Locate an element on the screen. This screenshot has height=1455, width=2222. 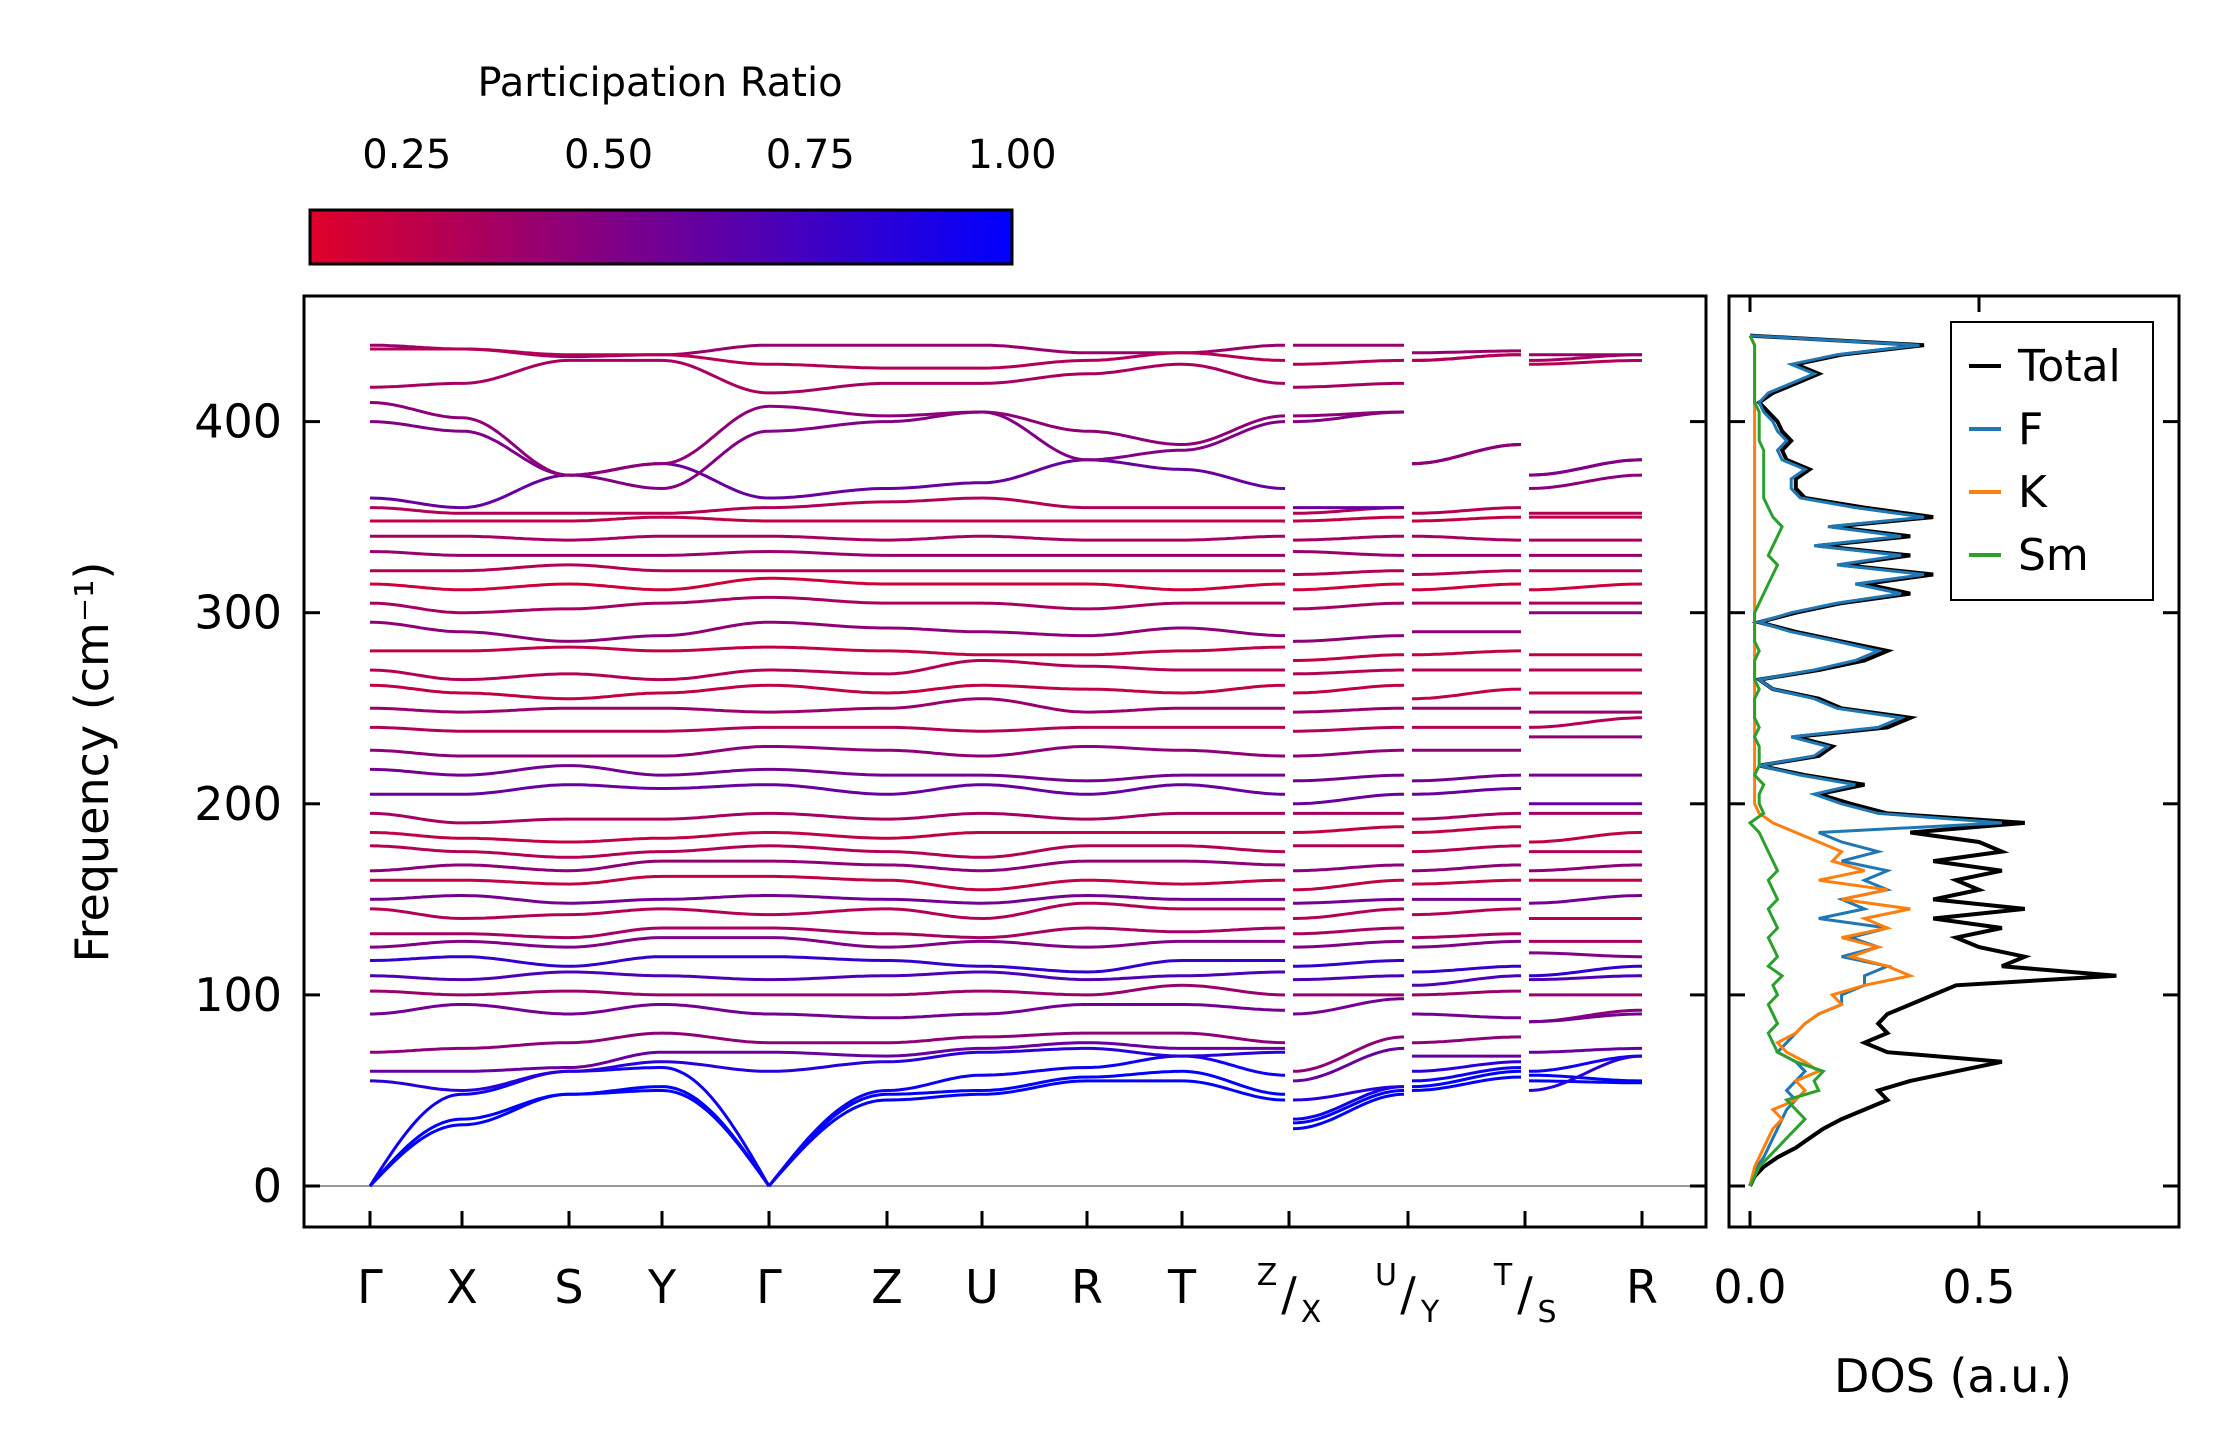
dos-x-axis-label: DOS (a.u.) is located at coordinates (1953, 1376).